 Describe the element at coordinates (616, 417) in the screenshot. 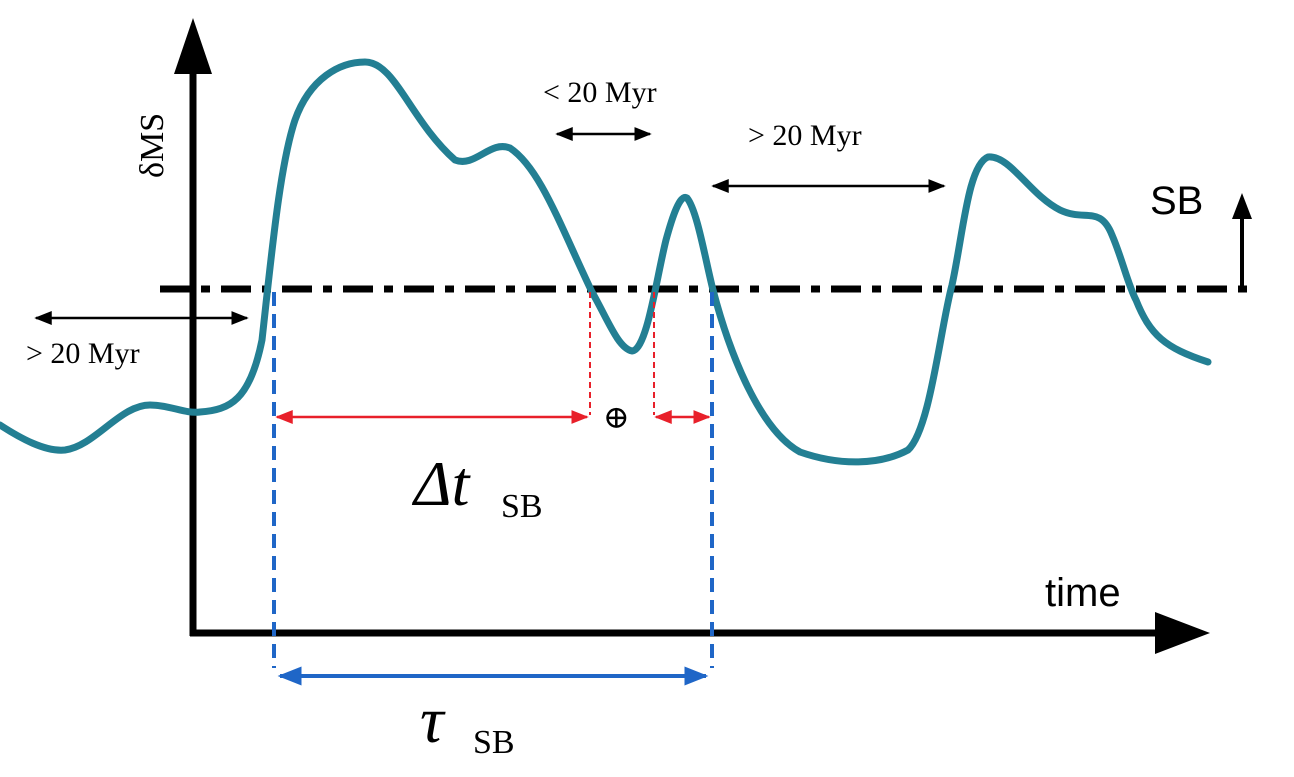

I see `oplus-symbol: ⊕` at that location.